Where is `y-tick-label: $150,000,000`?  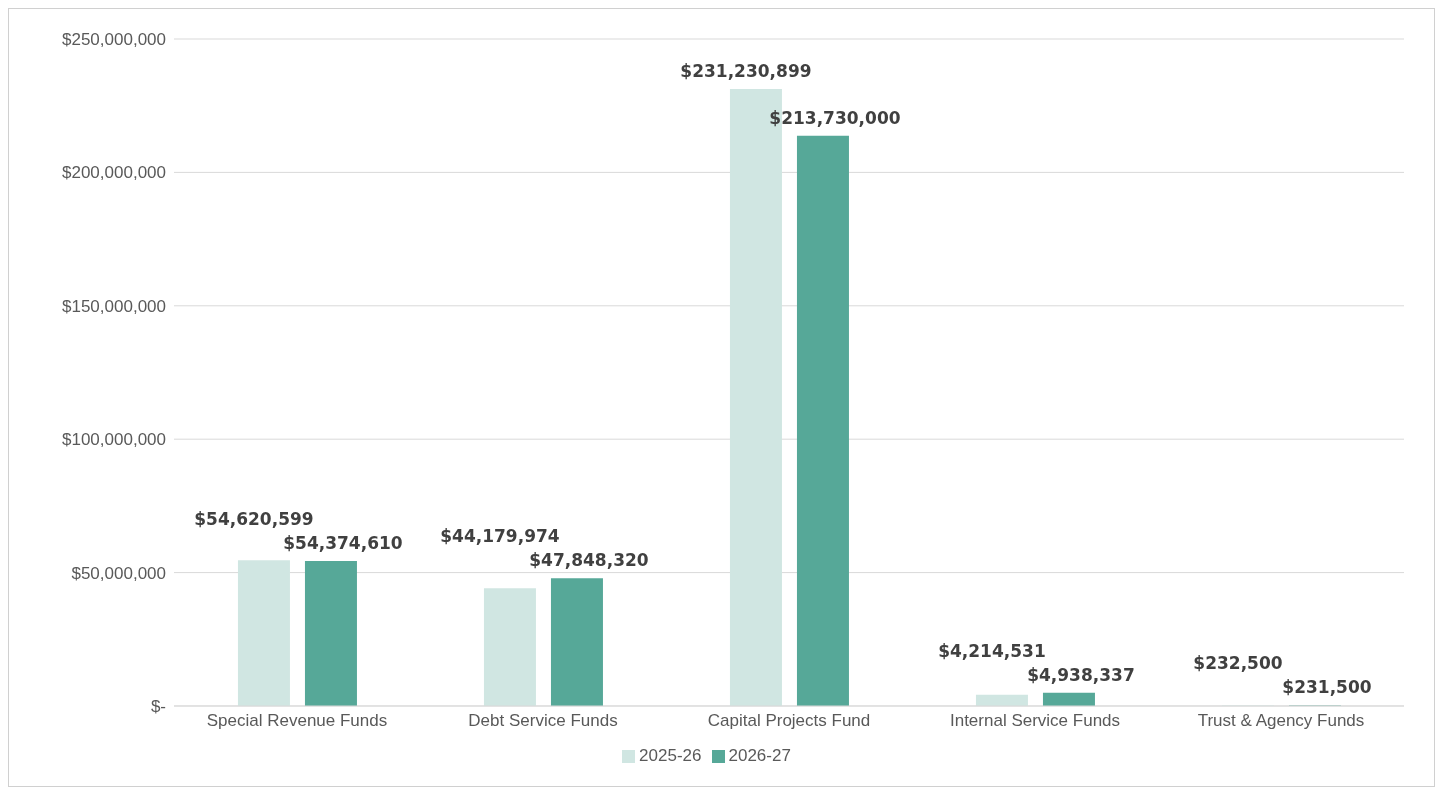
y-tick-label: $150,000,000 is located at coordinates (114, 306).